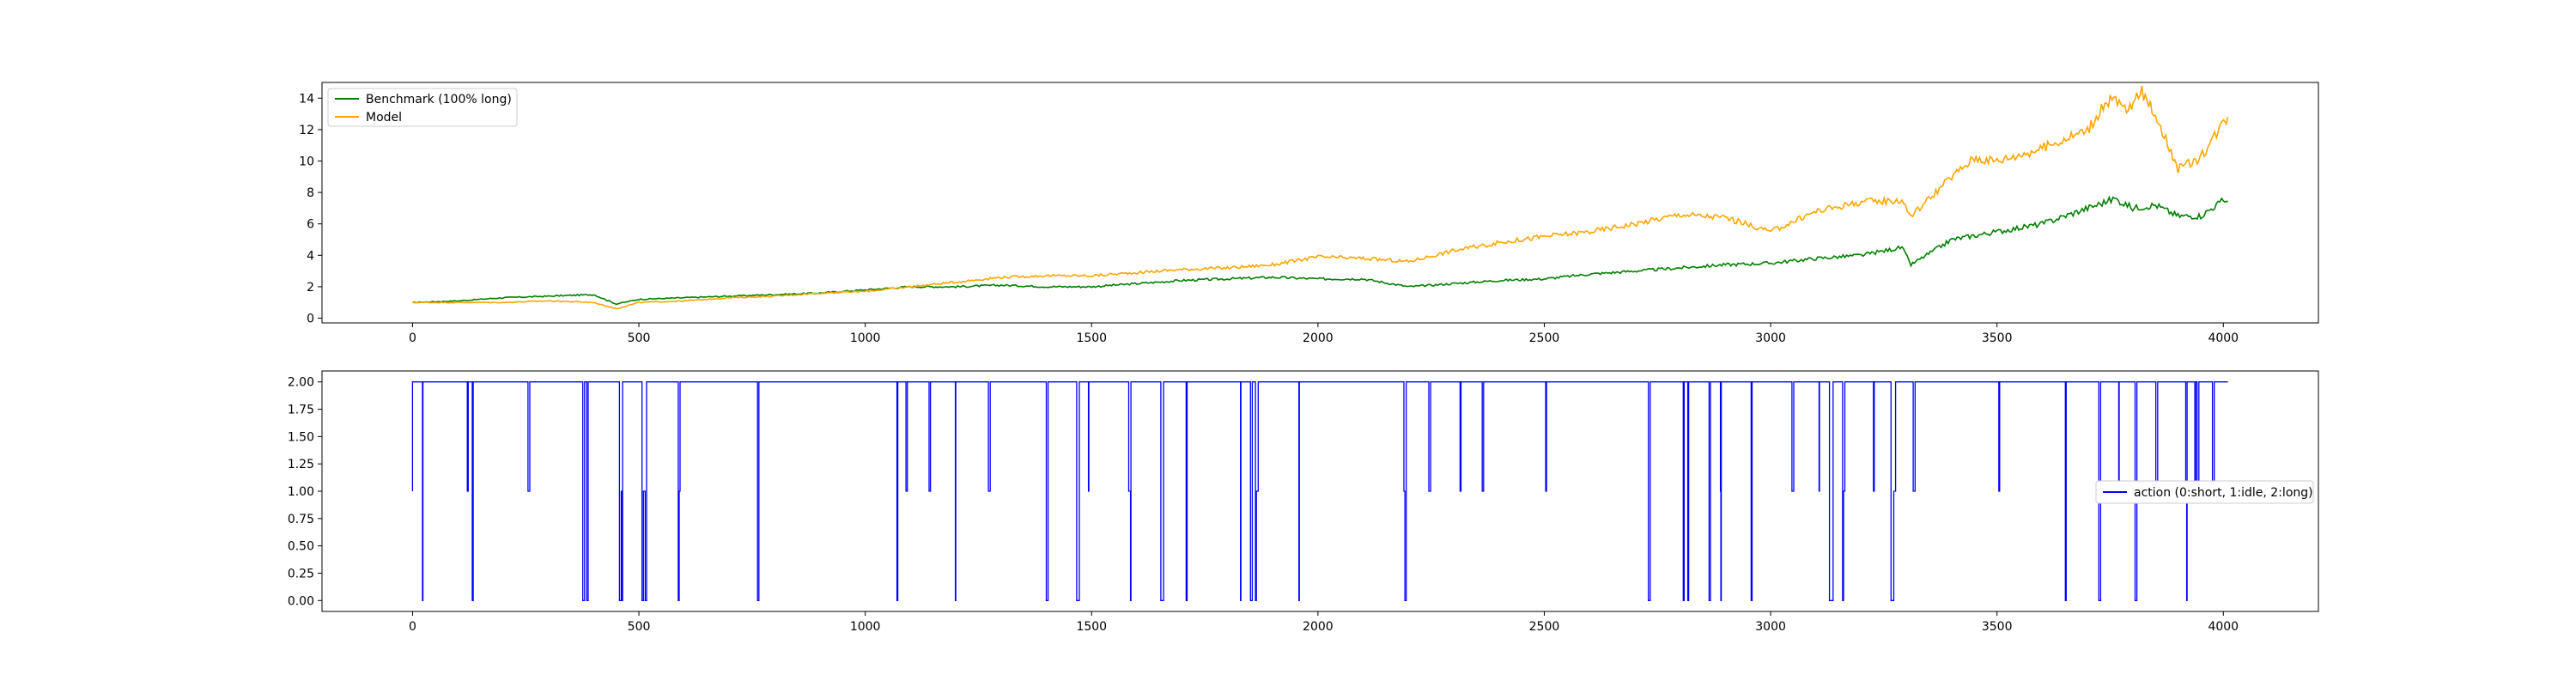 The height and width of the screenshot is (687, 2576). Describe the element at coordinates (301, 519) in the screenshot. I see `y-tick-label: 0.75` at that location.